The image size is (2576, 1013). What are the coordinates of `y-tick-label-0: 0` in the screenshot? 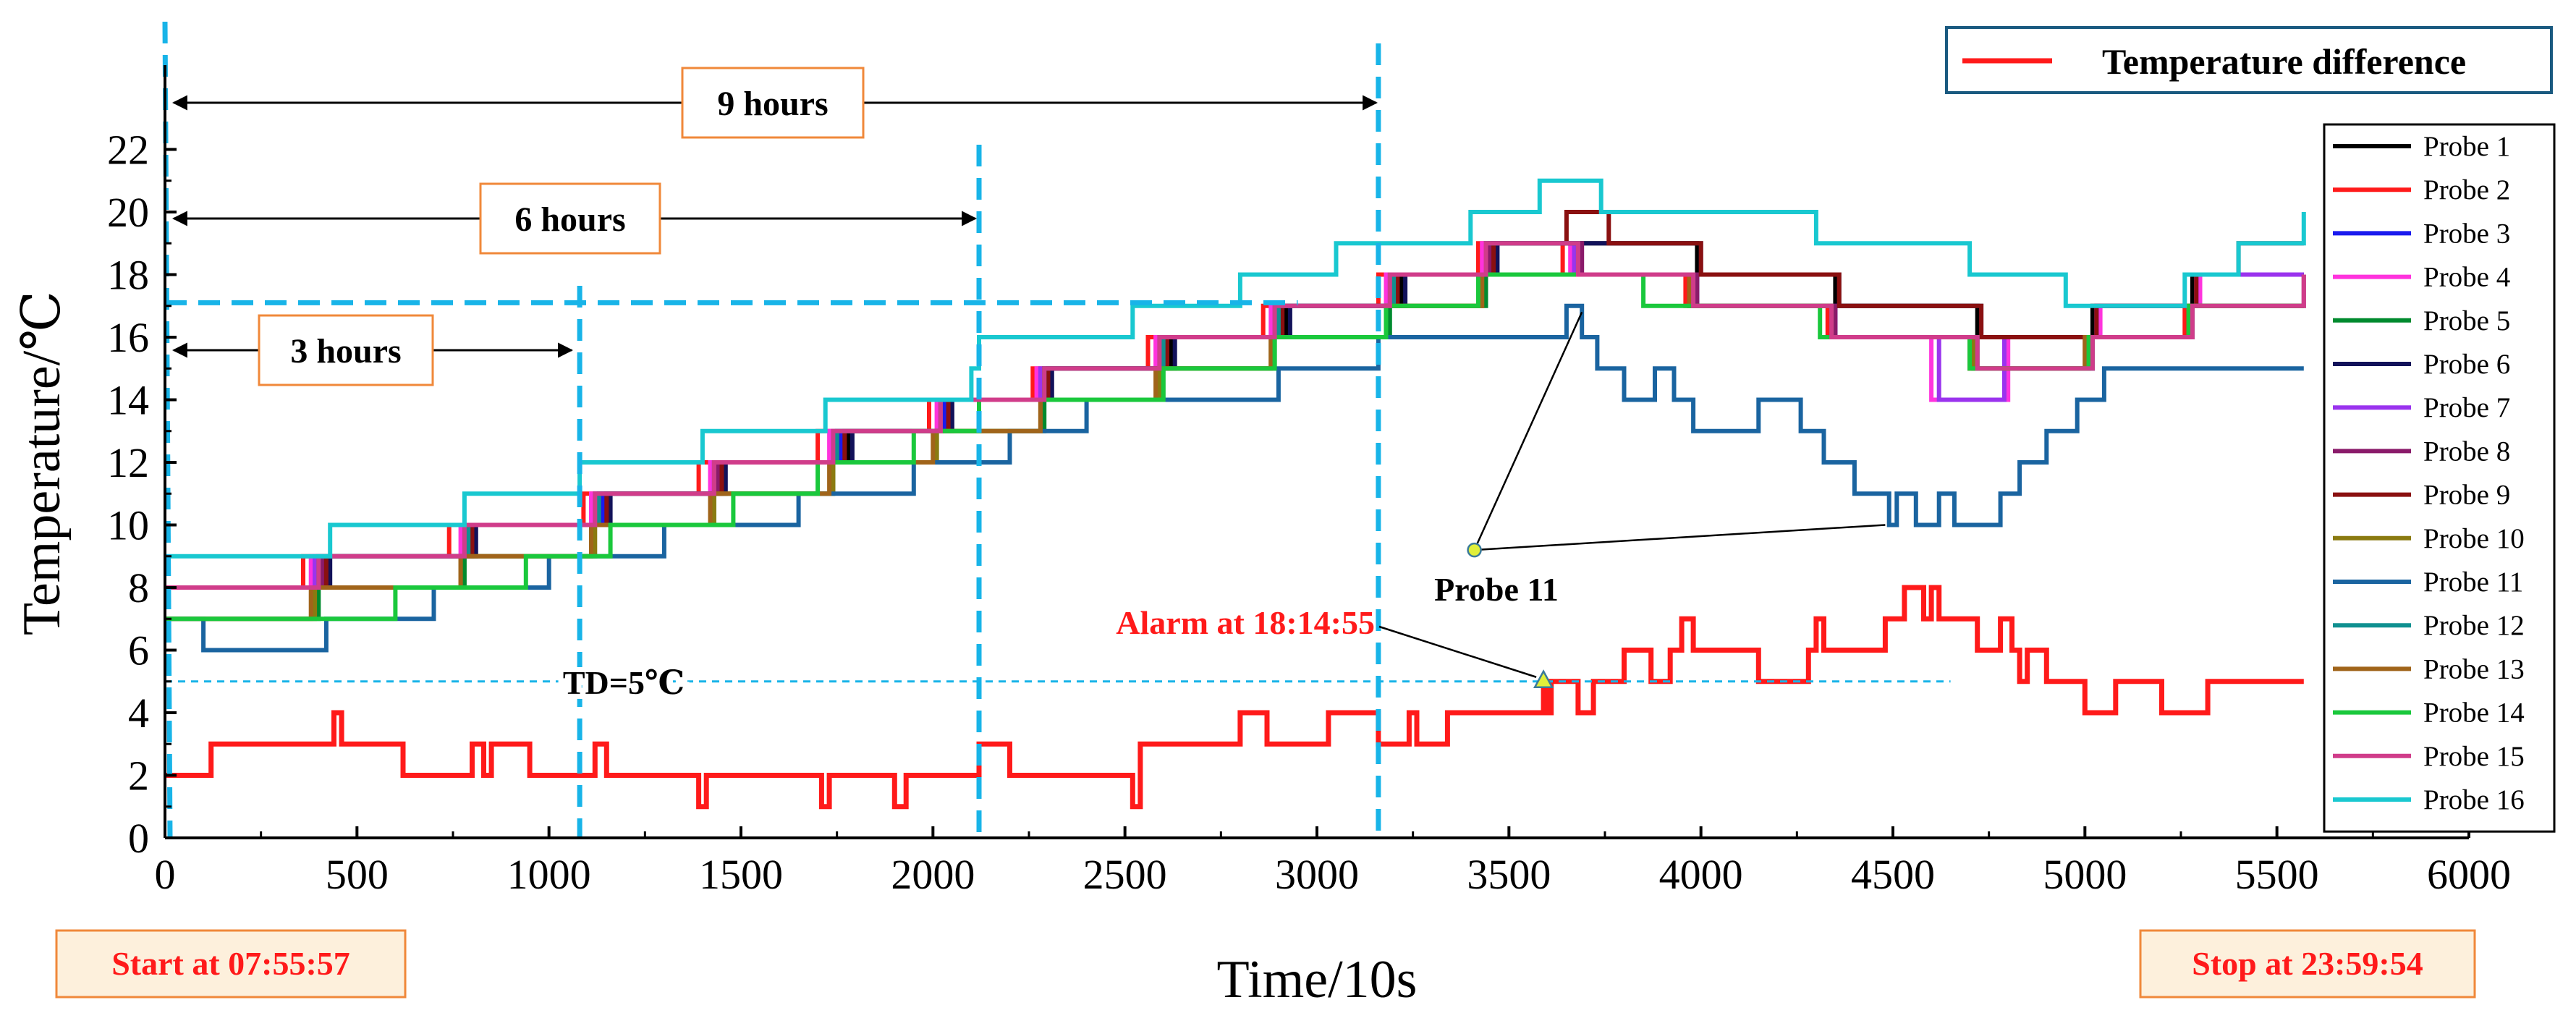 It's located at (138, 839).